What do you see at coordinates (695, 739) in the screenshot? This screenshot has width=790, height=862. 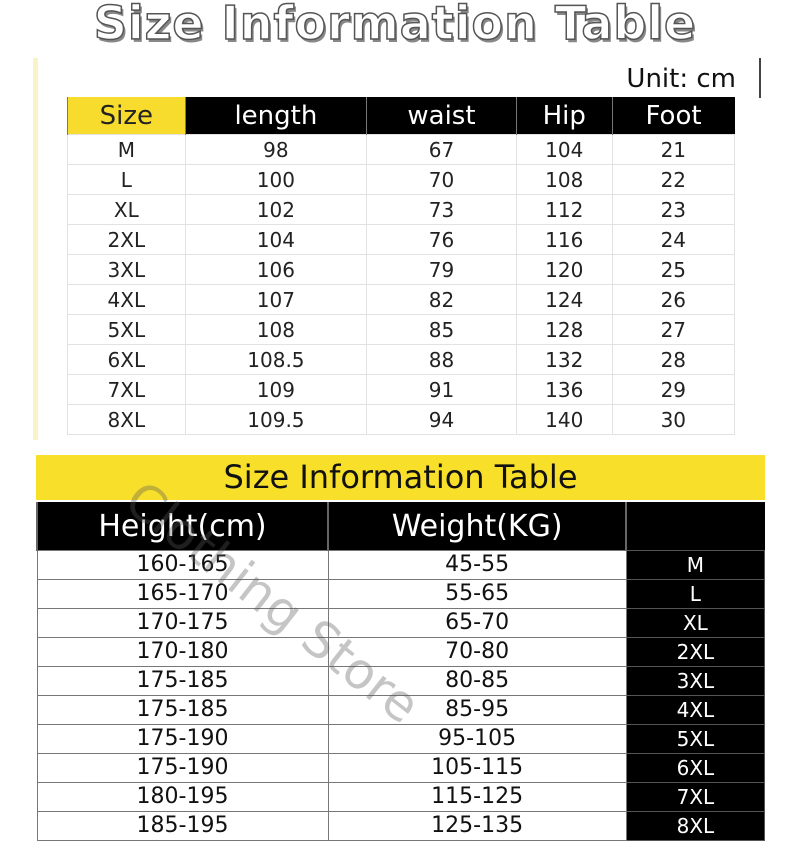 I see `size-cell: 5XL` at bounding box center [695, 739].